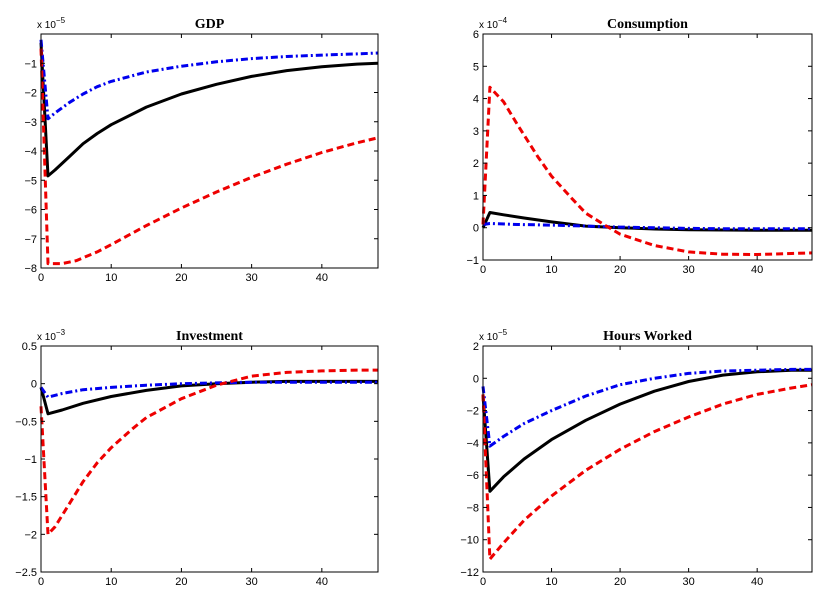 Image resolution: width=815 pixels, height=590 pixels. I want to click on y-tick-label: −10, so click(469, 541).